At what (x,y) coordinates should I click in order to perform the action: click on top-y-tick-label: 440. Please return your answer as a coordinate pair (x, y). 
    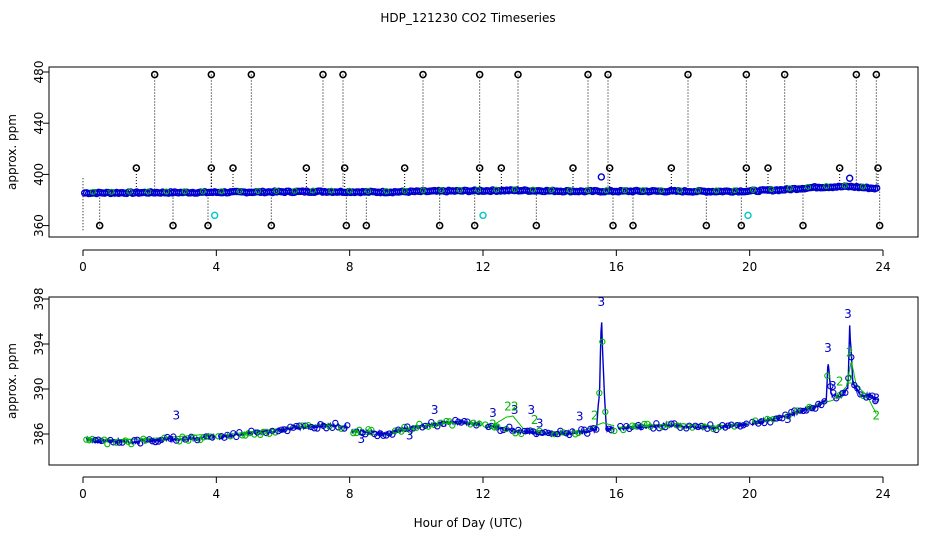
    Looking at the image, I should click on (39, 123).